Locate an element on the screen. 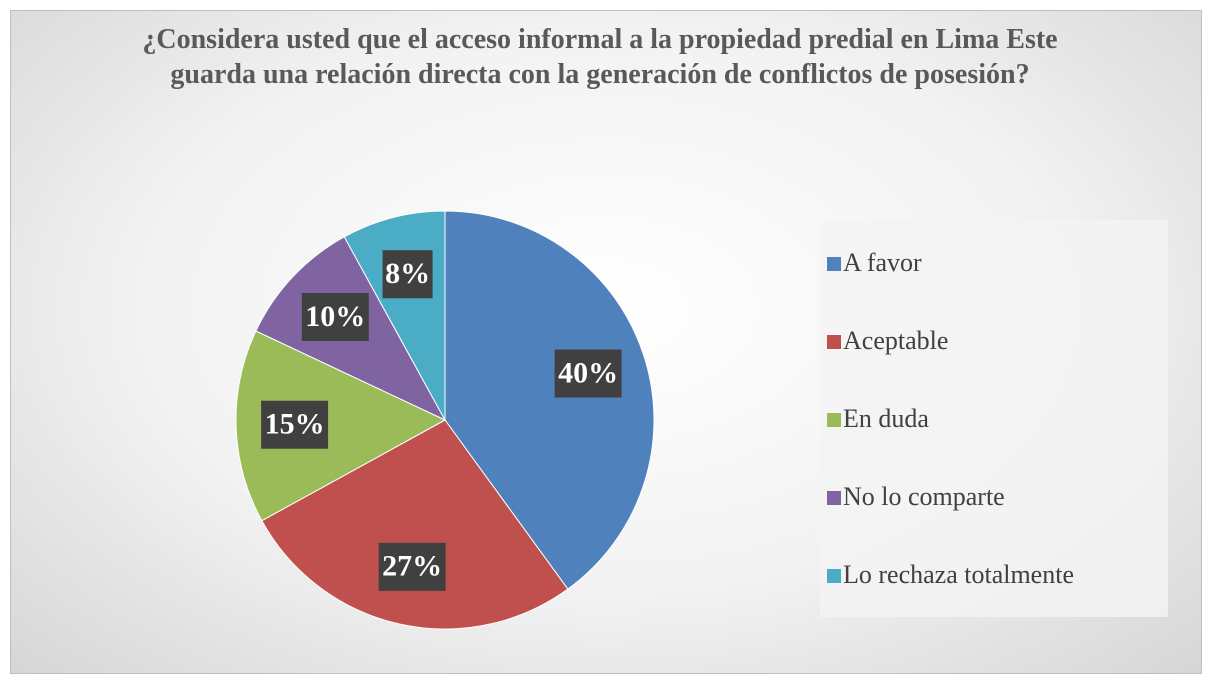 This screenshot has width=1212, height=684. legend-label: Lo rechaza totalmente is located at coordinates (958, 574).